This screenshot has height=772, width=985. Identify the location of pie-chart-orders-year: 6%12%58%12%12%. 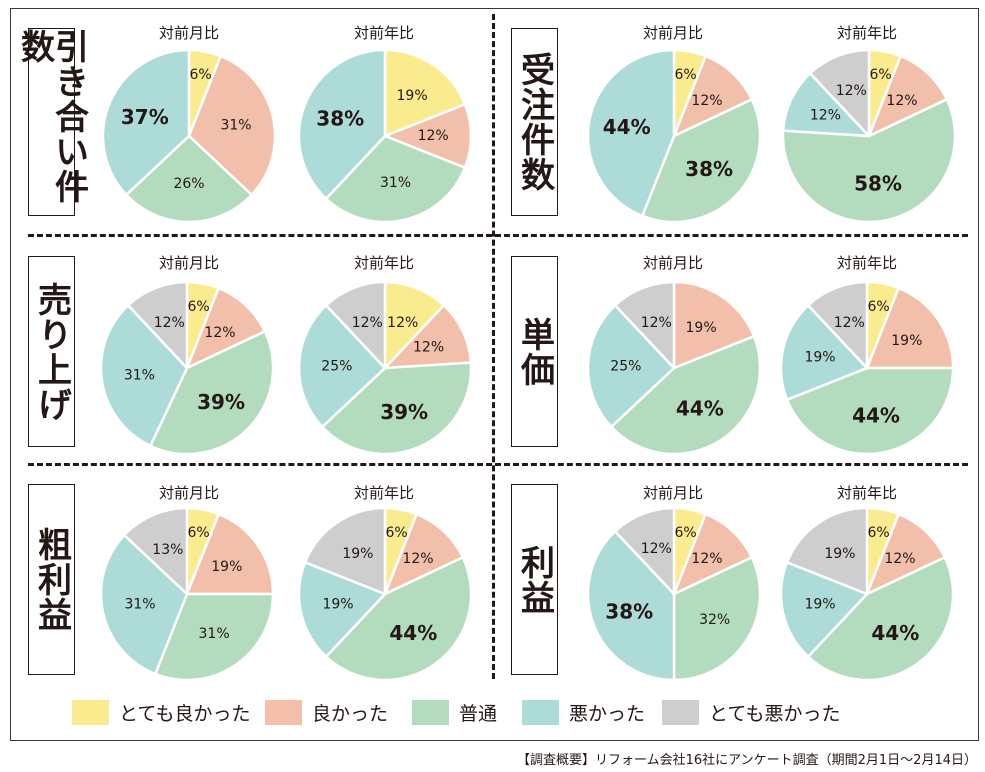
(869, 136).